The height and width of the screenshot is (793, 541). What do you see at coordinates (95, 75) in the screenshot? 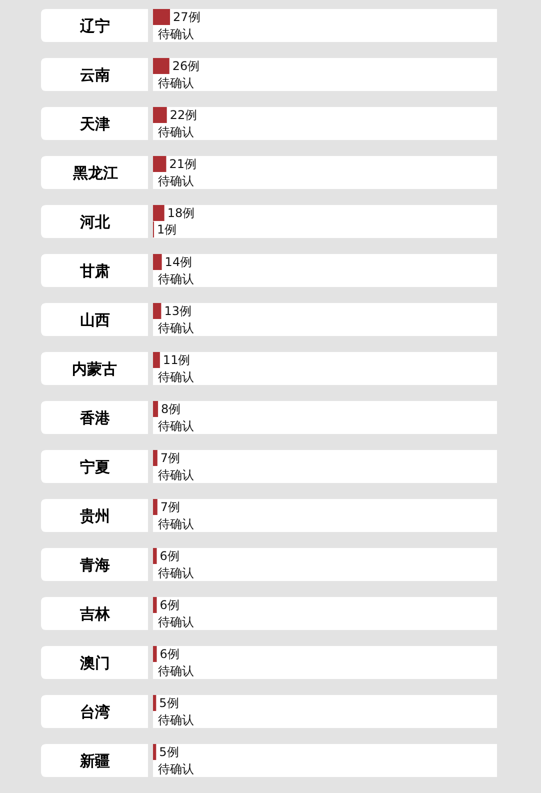
I see `y-tick-label: 云南` at bounding box center [95, 75].